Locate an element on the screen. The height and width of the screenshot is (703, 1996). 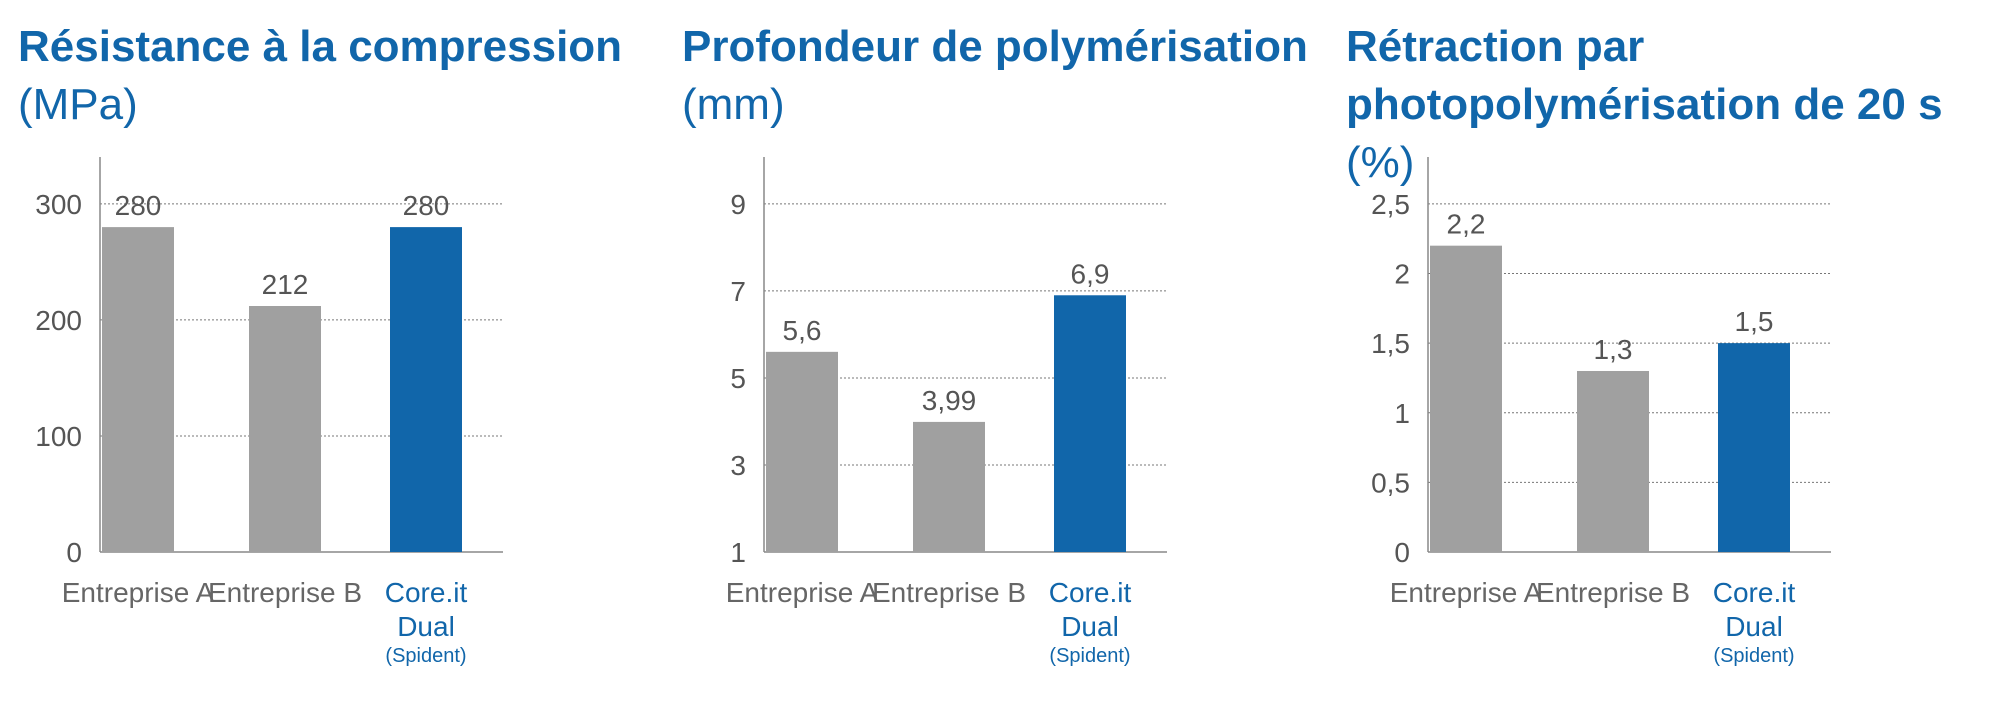
title-unit: (%) is located at coordinates (1380, 162).